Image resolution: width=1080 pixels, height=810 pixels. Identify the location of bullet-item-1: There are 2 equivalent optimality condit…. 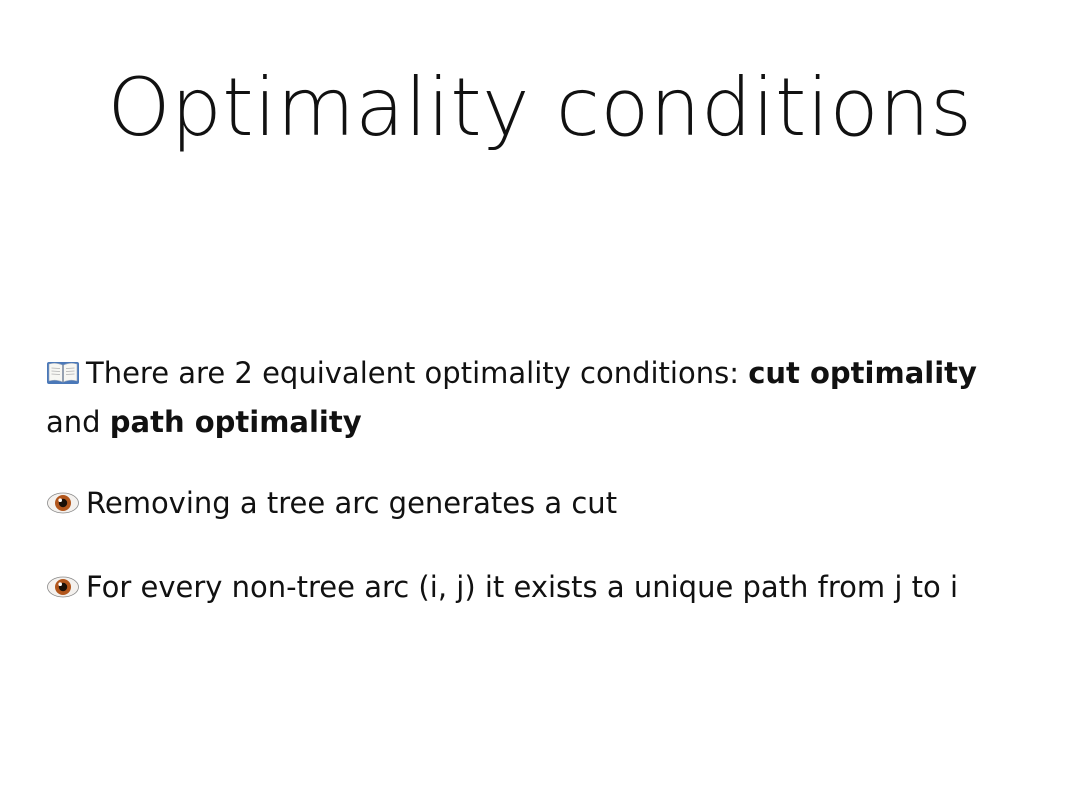
(541, 397).